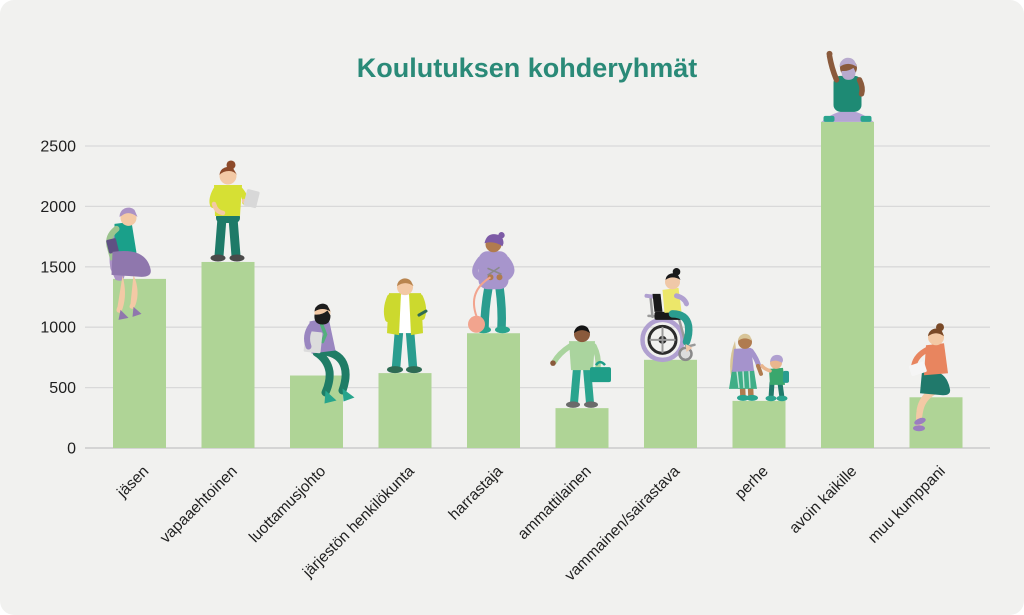 Image resolution: width=1024 pixels, height=615 pixels. Describe the element at coordinates (128, 263) in the screenshot. I see `illustration-sitting-woman-reading` at that location.